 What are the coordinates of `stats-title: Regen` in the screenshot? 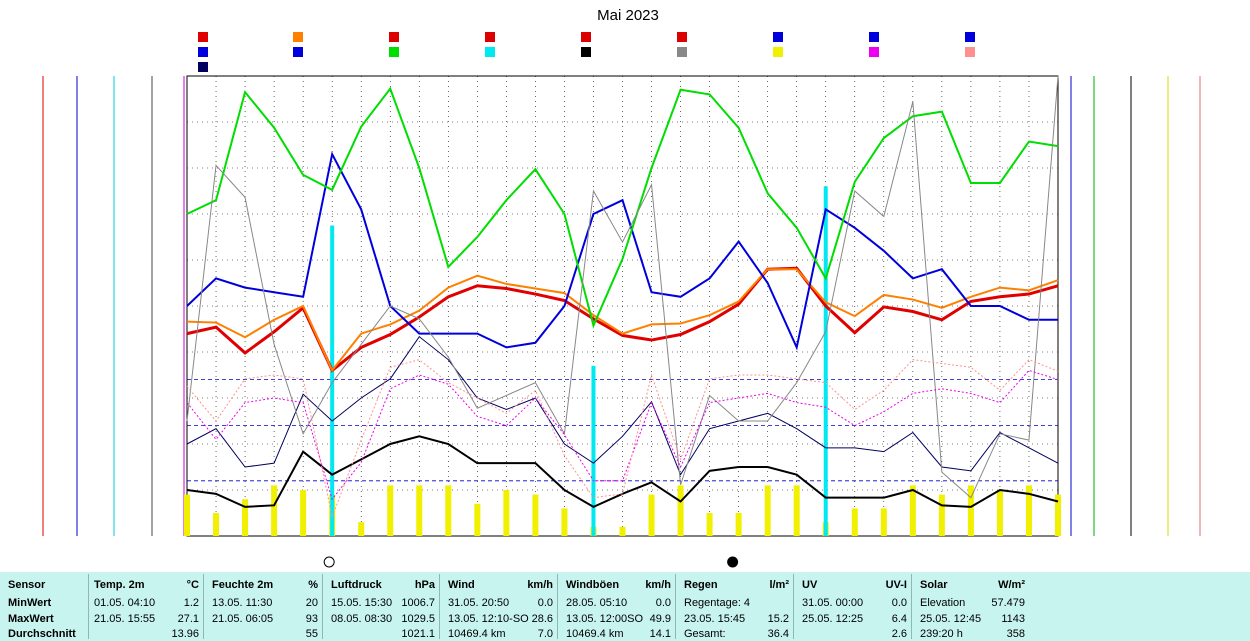 It's located at (701, 585).